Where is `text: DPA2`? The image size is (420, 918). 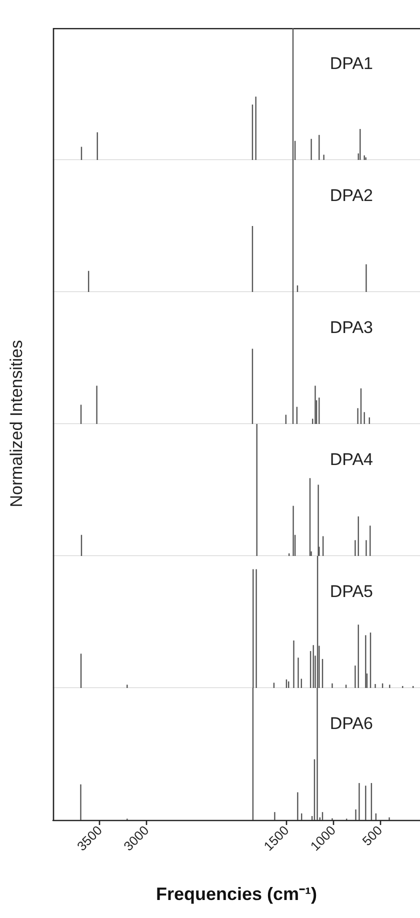 text: DPA2 is located at coordinates (352, 195).